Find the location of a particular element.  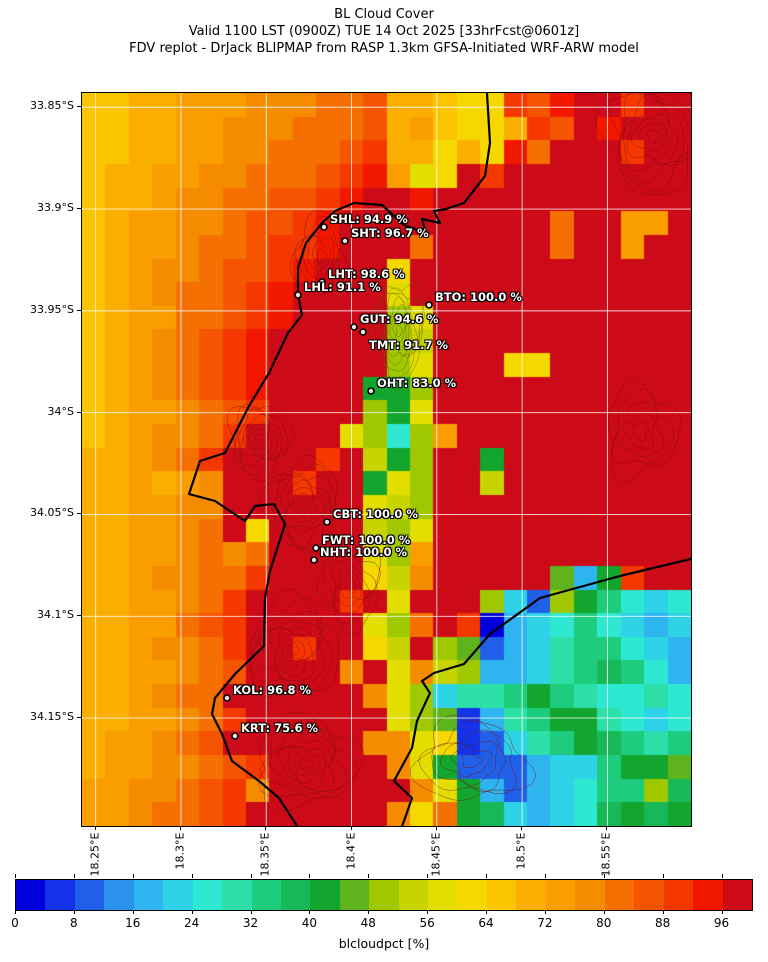

colorbar-tick-label: 88 is located at coordinates (663, 923).